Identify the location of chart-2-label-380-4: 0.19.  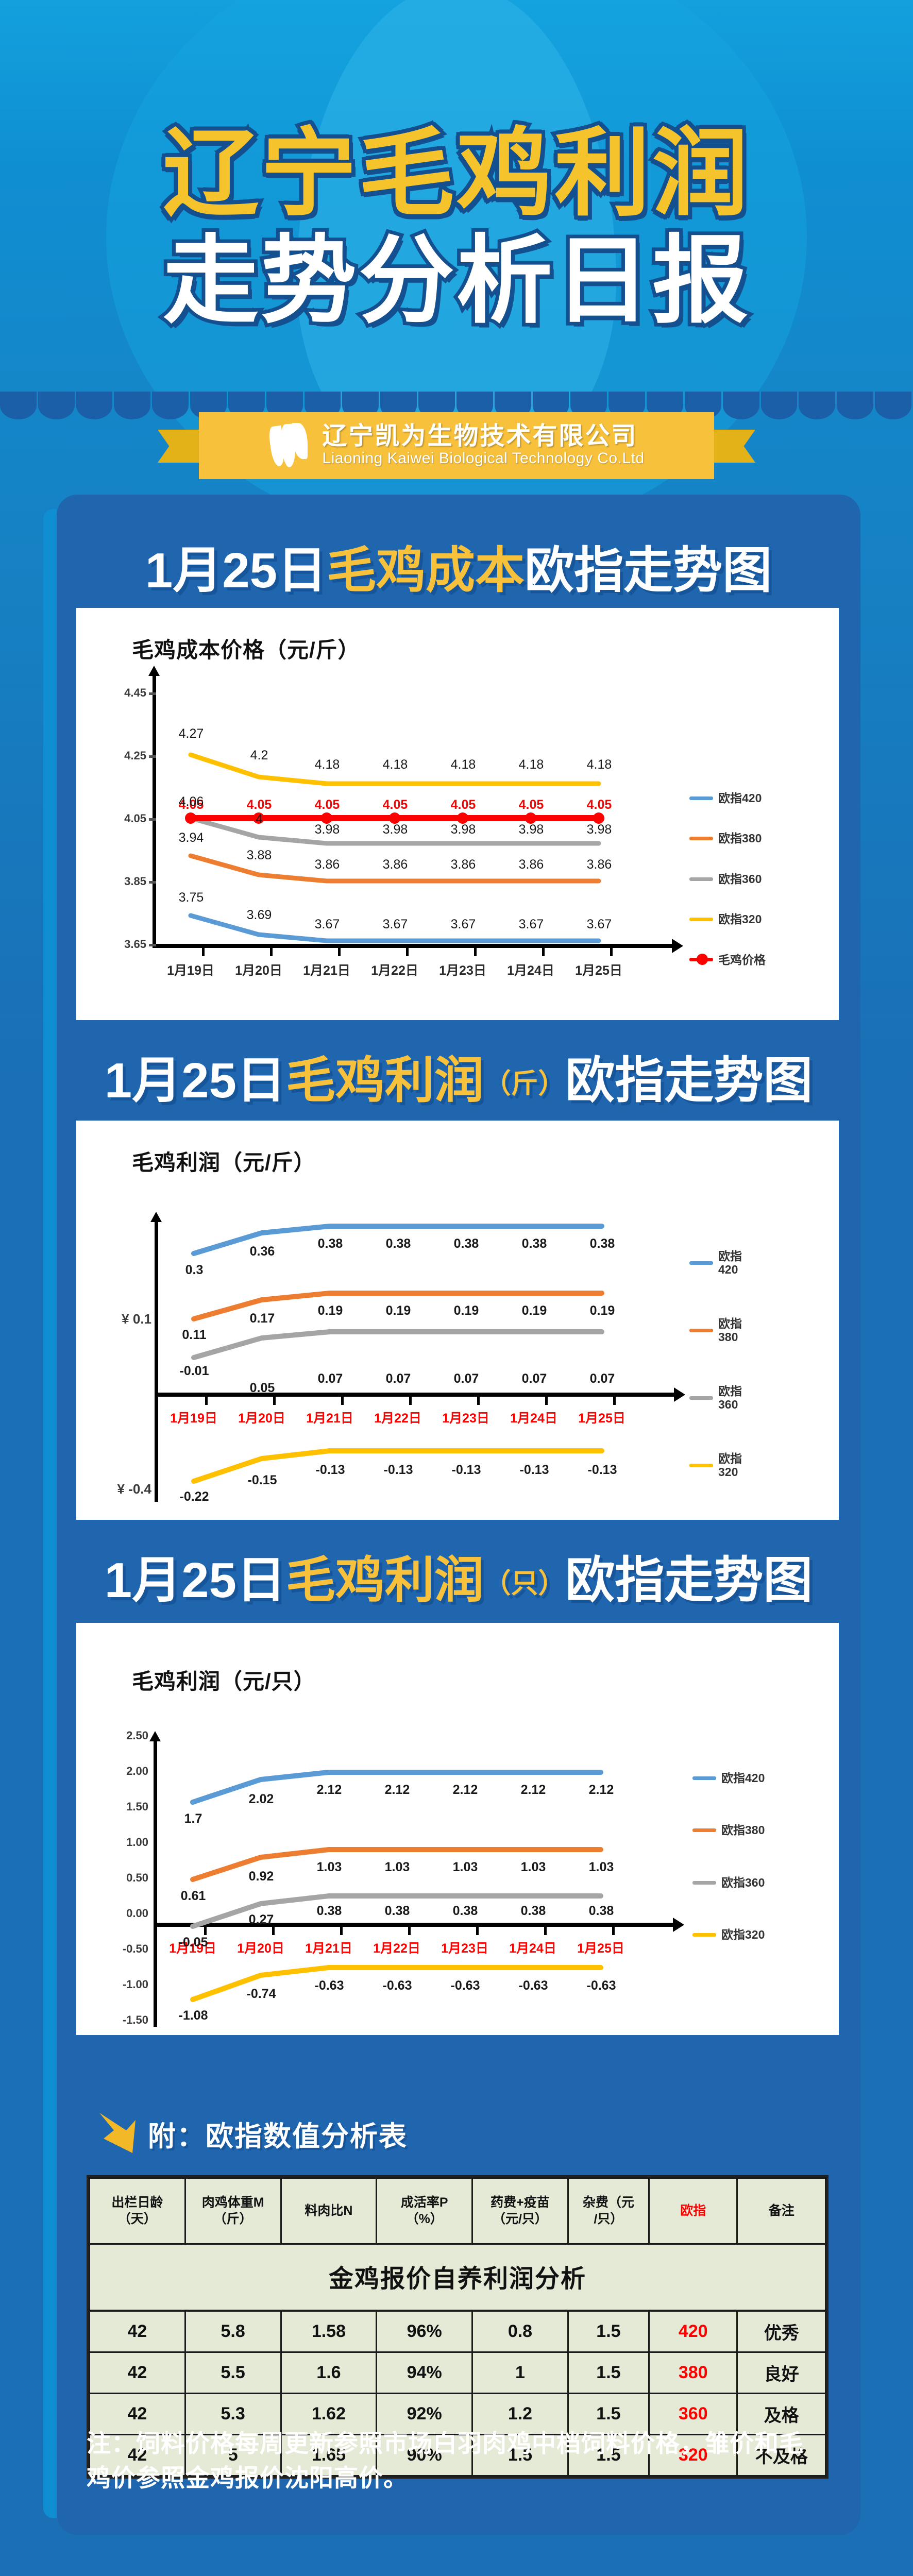
(466, 1310).